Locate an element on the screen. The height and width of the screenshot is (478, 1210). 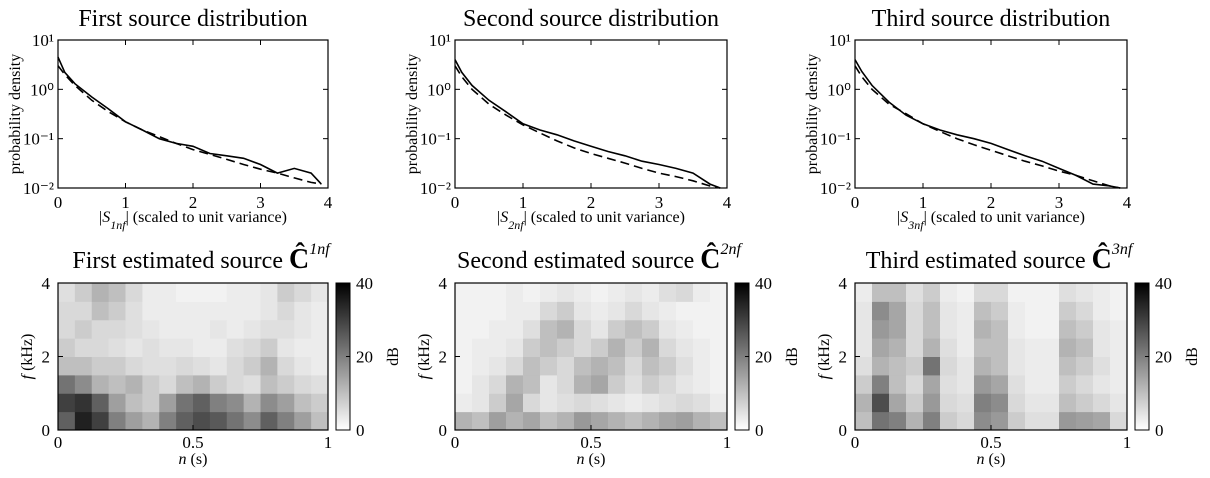
x-axis-label-part: 1nf is located at coordinates (118, 225).